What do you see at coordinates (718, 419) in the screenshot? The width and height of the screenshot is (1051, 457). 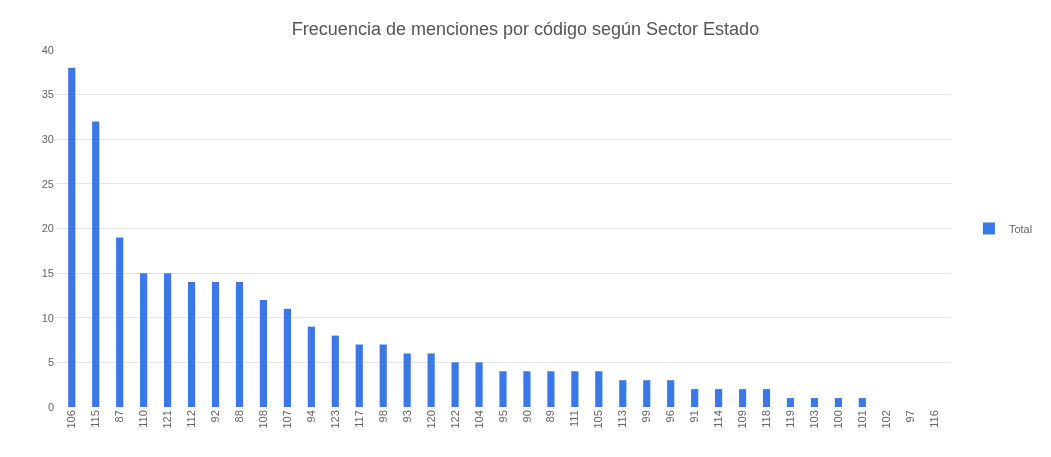 I see `x-tick-label: 114` at bounding box center [718, 419].